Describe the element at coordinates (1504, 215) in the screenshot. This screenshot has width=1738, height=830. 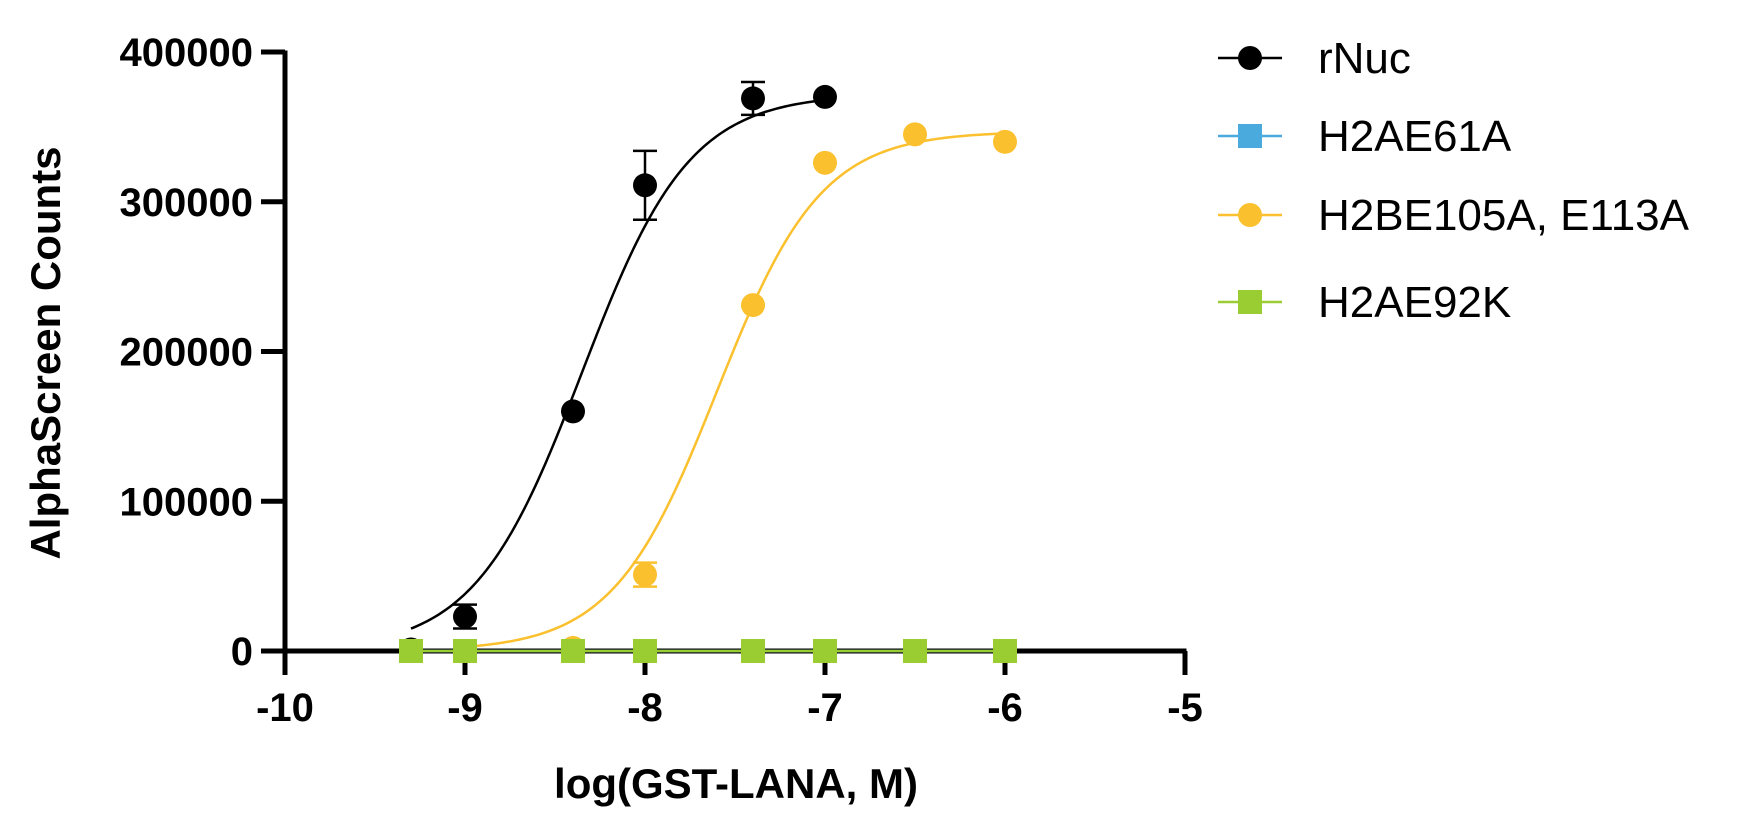
I see `legend-label: H2BE105A, E113A` at that location.